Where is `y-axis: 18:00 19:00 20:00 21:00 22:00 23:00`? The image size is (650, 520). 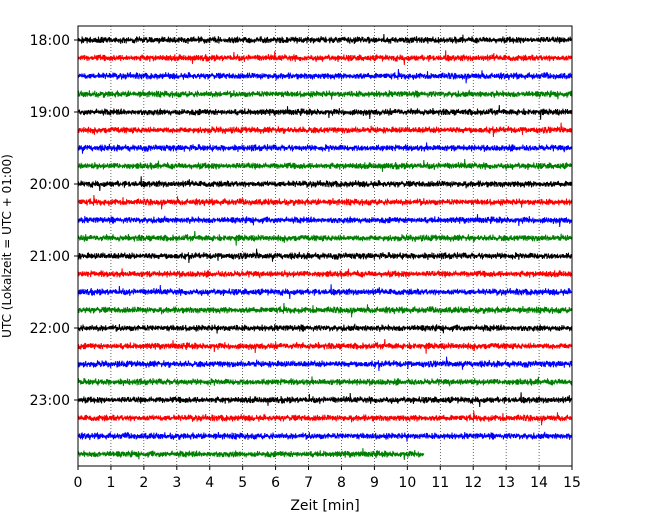
y-axis: 18:00 19:00 20:00 21:00 22:00 23:00 is located at coordinates (54, 221).